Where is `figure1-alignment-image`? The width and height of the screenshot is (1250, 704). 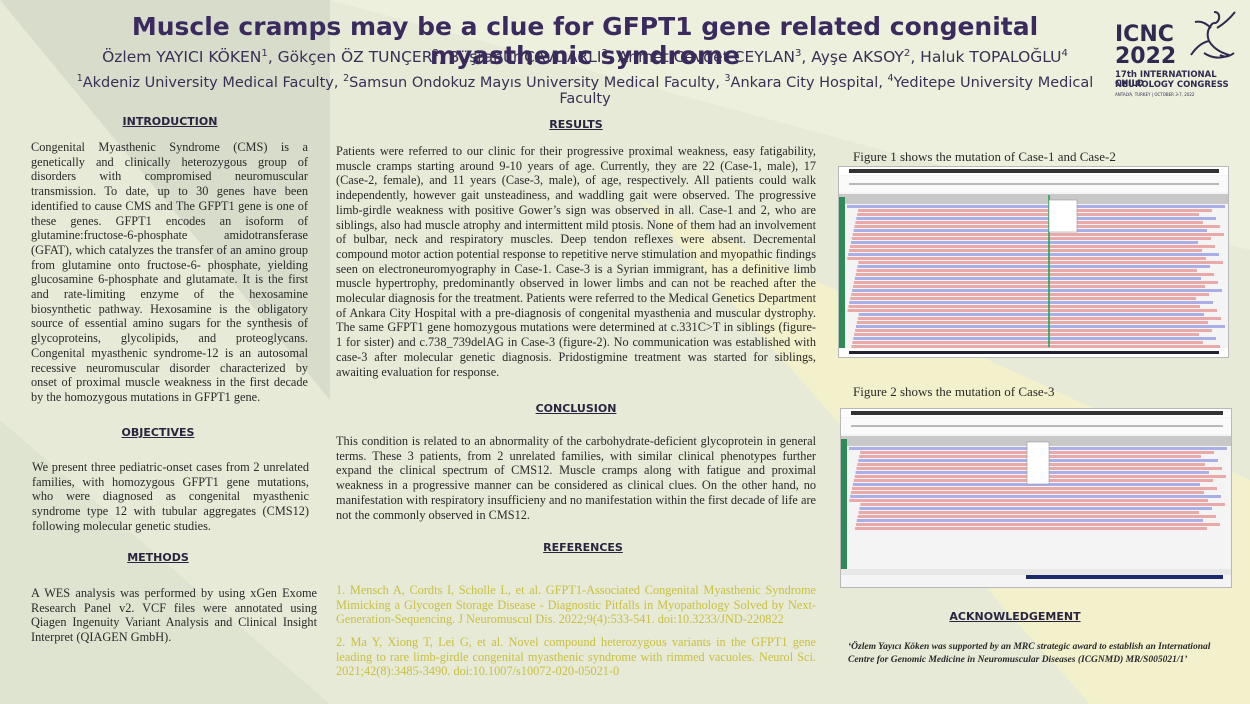 figure1-alignment-image is located at coordinates (1033, 262).